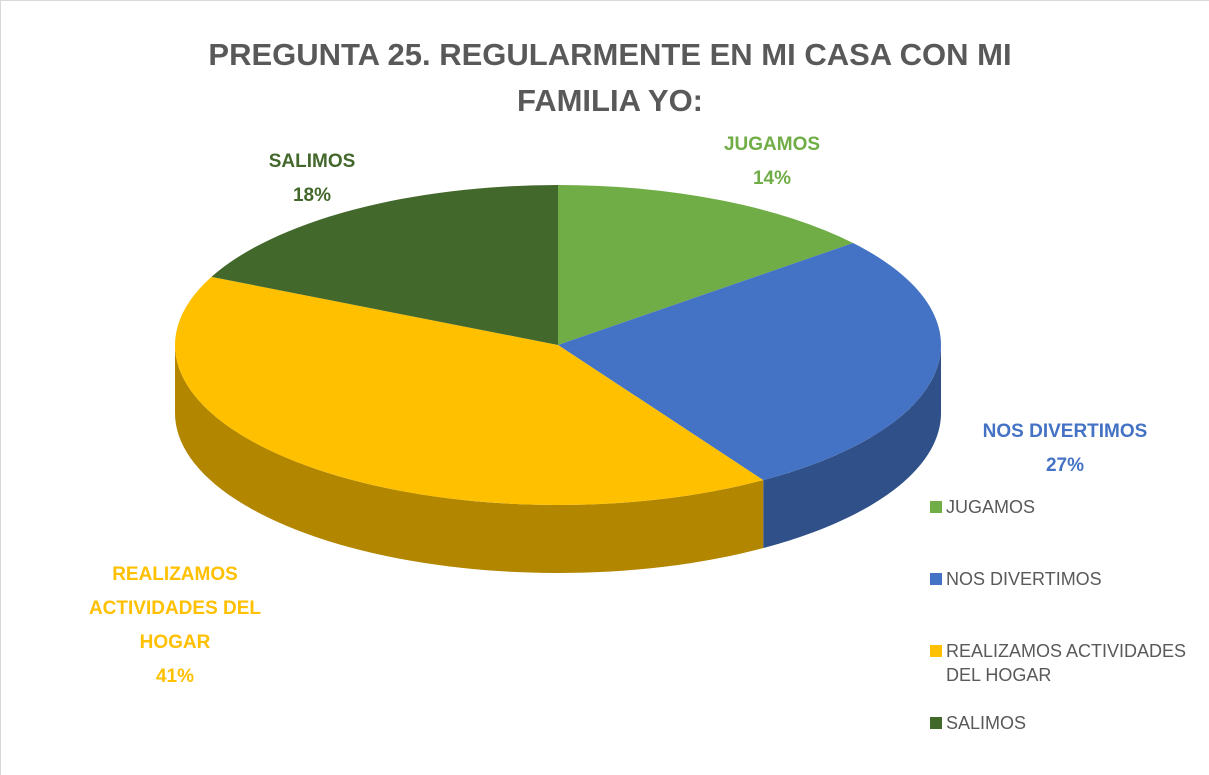 The height and width of the screenshot is (775, 1209). I want to click on legend-label: NOS DIVERTIMOS, so click(1024, 579).